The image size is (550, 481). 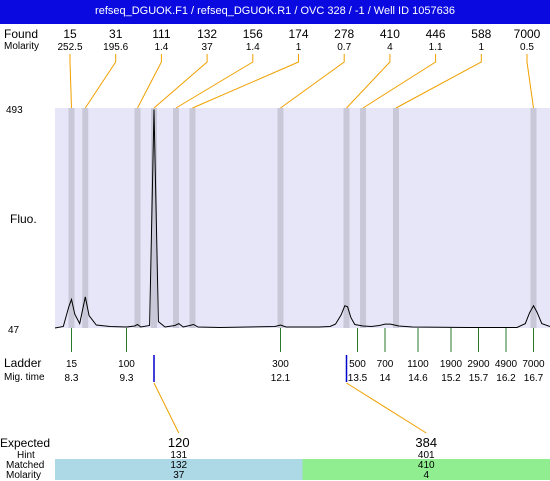 I want to click on ladder-size-3: 500, so click(x=357, y=364).